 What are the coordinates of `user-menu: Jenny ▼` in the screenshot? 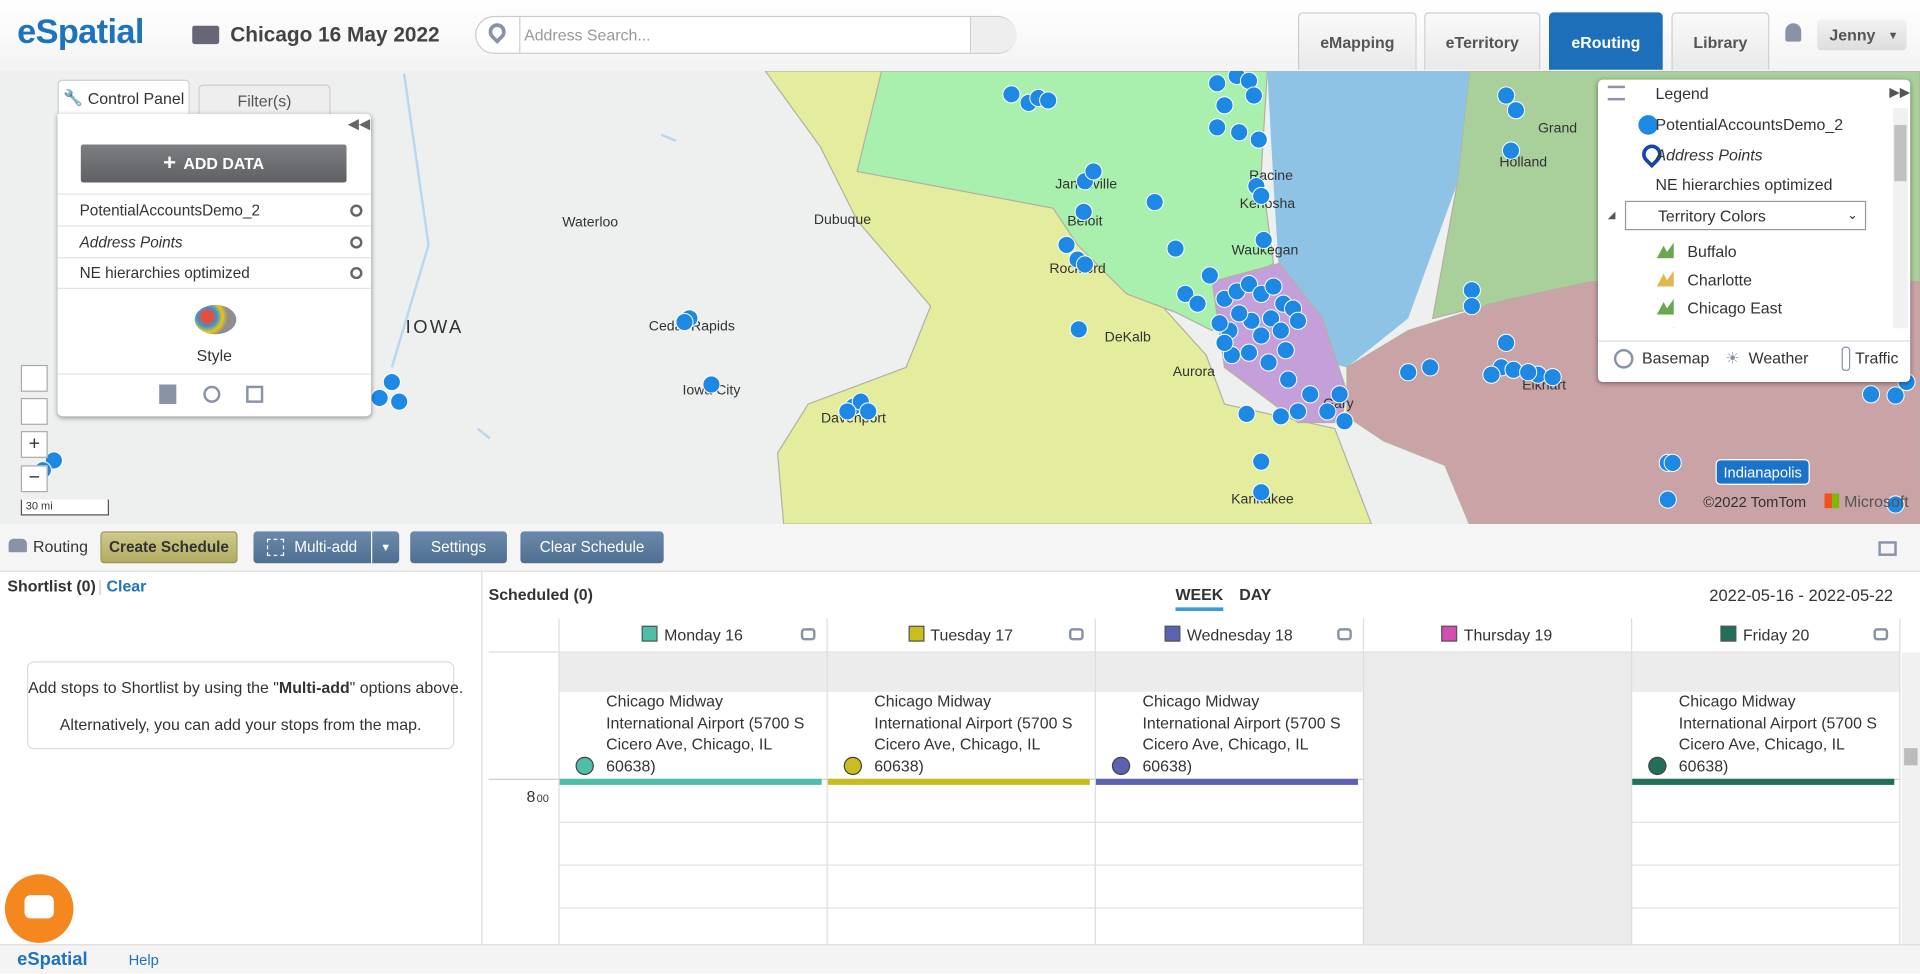 It's located at (1862, 35).